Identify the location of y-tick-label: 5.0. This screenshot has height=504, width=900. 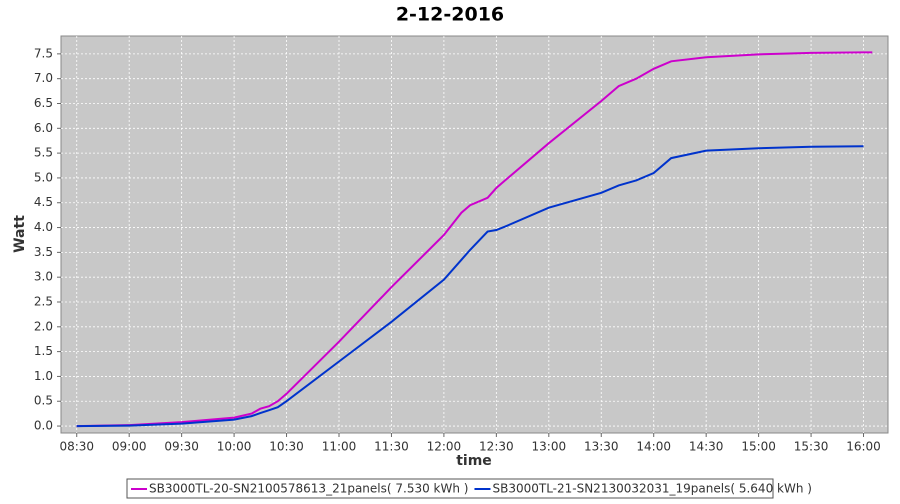
(43, 177).